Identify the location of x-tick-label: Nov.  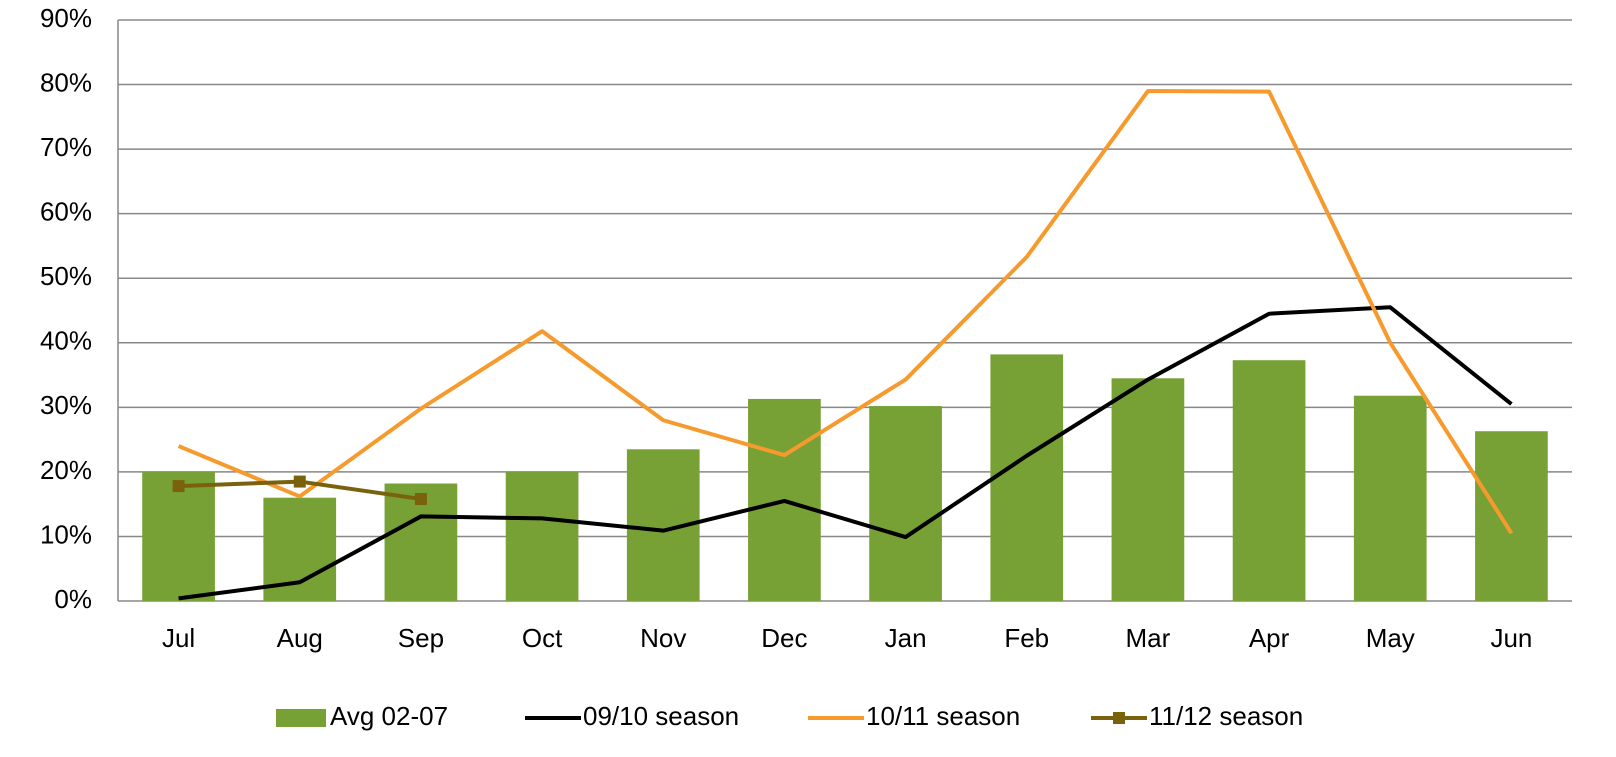
(663, 638).